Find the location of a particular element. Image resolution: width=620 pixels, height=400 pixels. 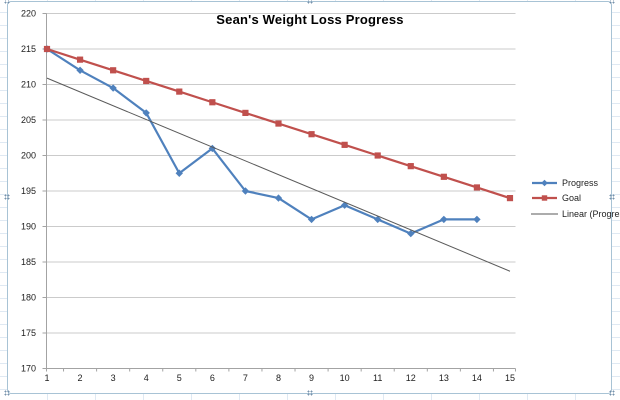

x-tick-label: 6 is located at coordinates (212, 378).